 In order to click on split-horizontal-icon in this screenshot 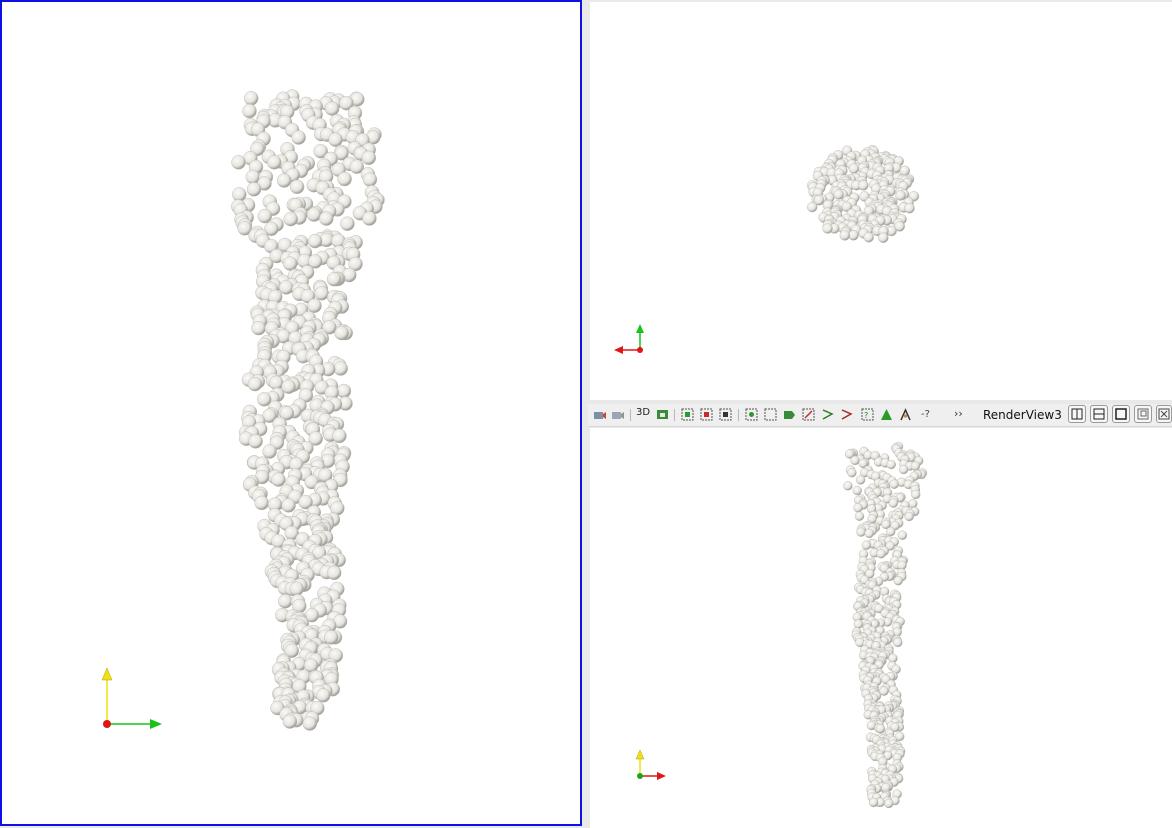, I will do `click(1077, 414)`.